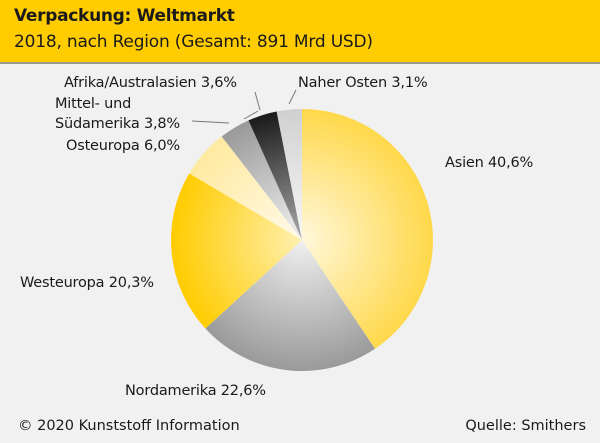  What do you see at coordinates (367, 229) in the screenshot?
I see `pie-slice-asien` at bounding box center [367, 229].